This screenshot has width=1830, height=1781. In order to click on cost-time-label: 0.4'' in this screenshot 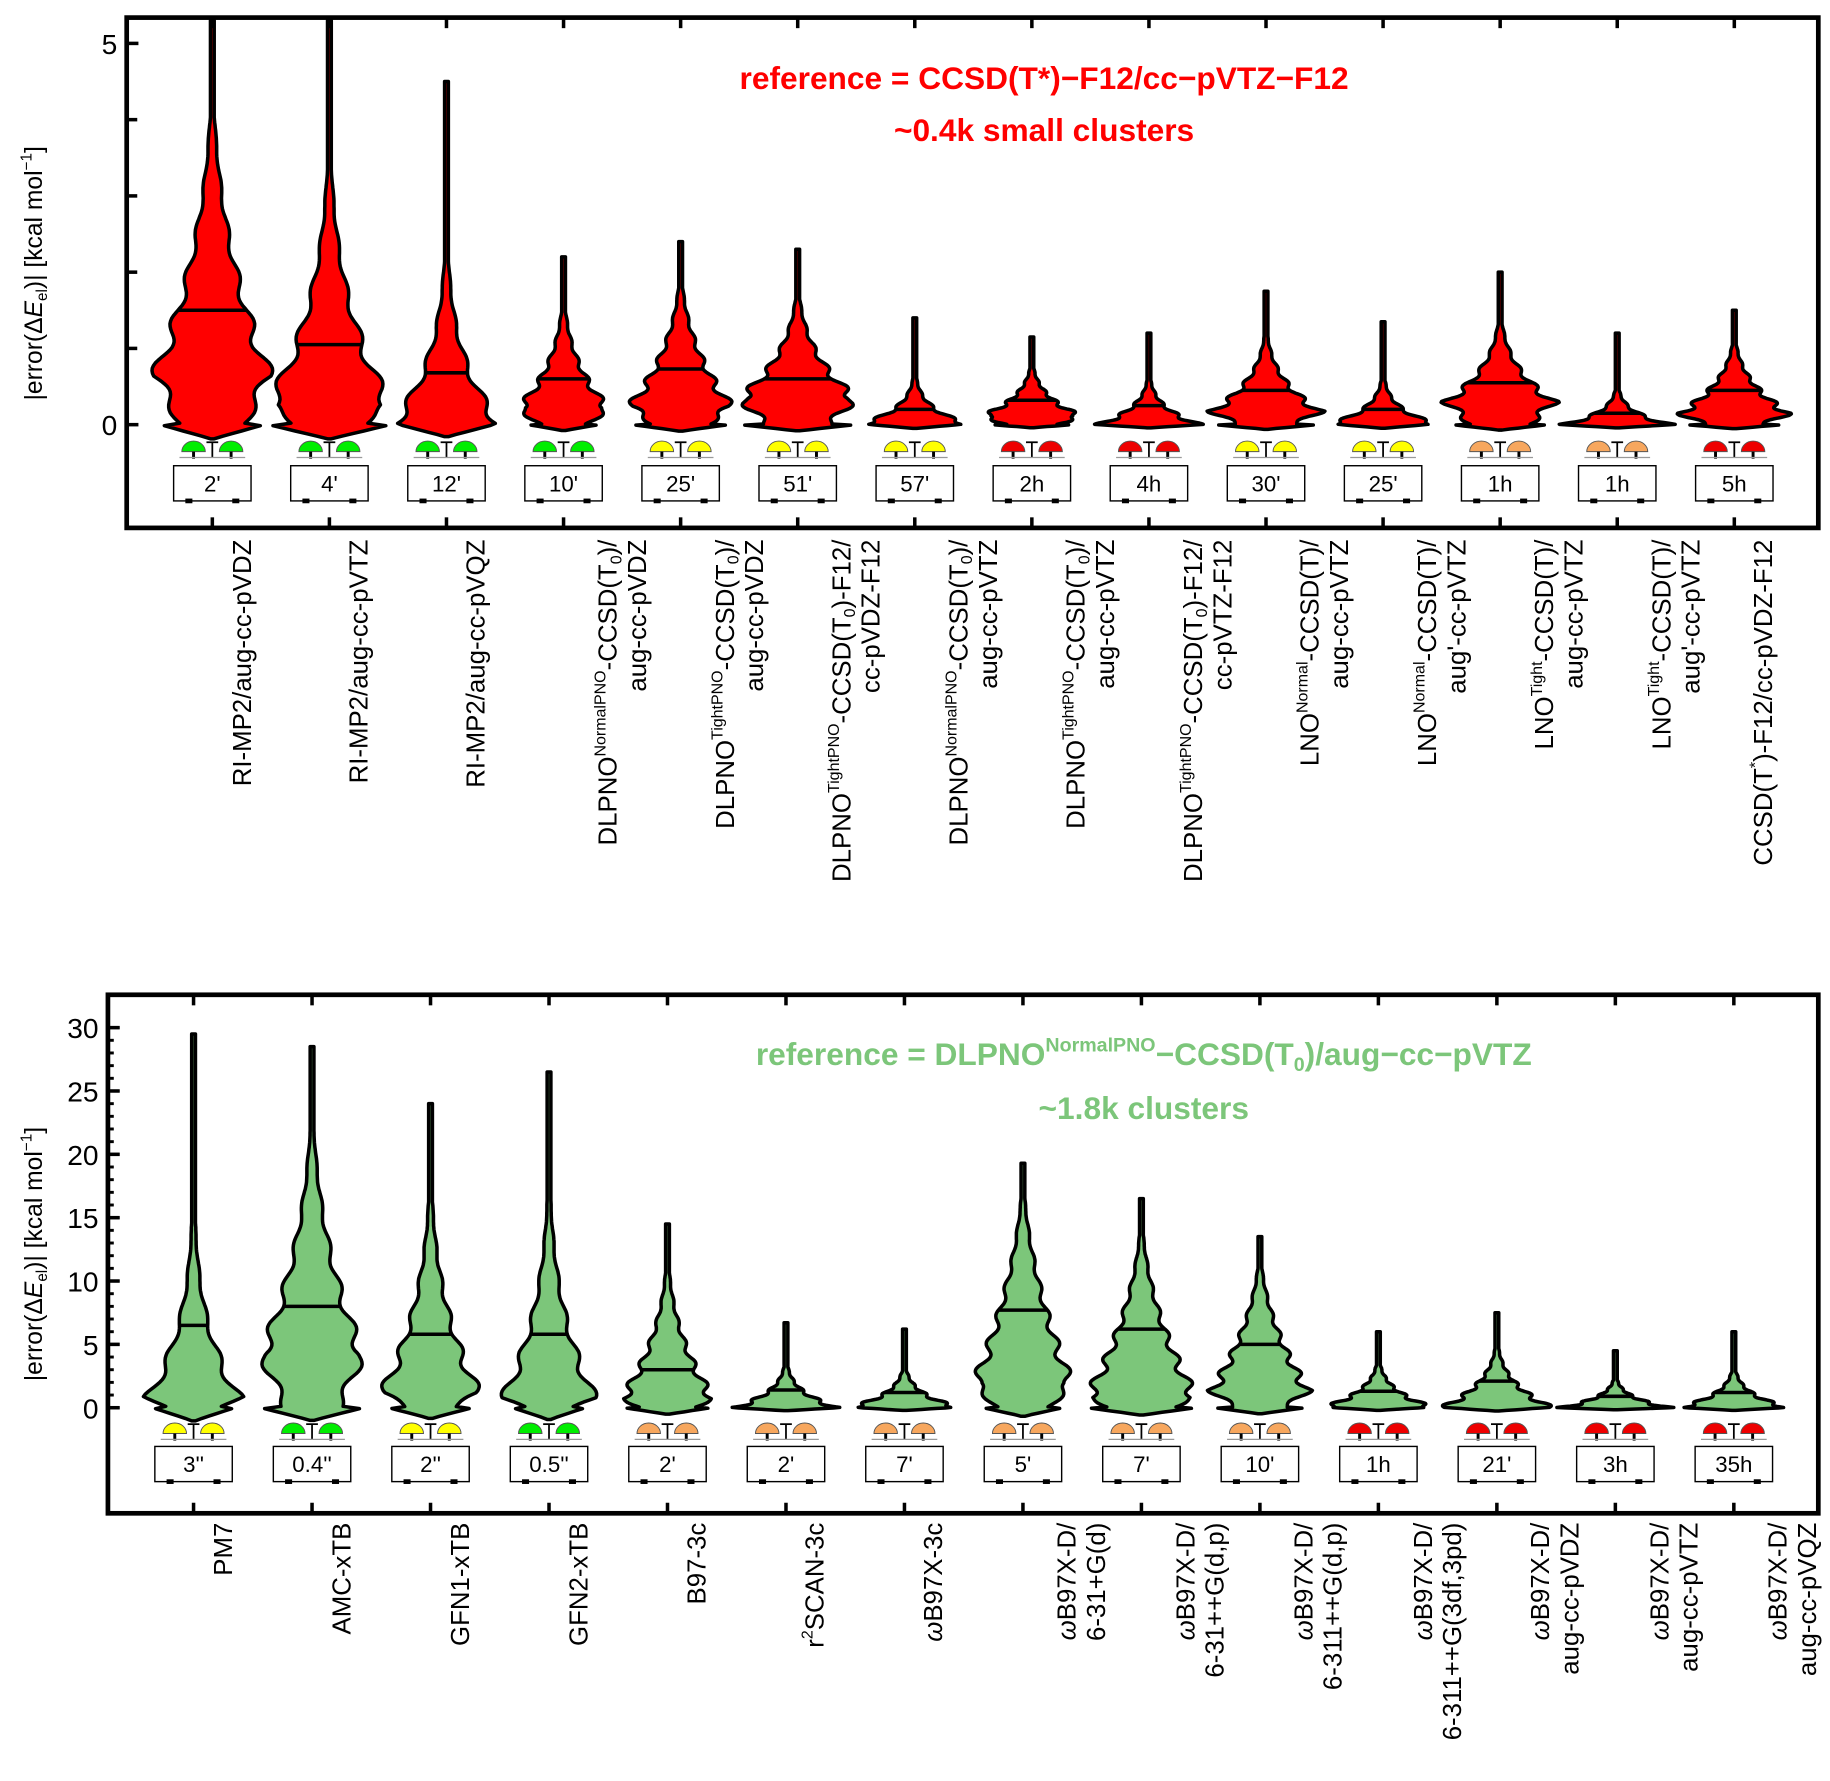, I will do `click(311, 1464)`.